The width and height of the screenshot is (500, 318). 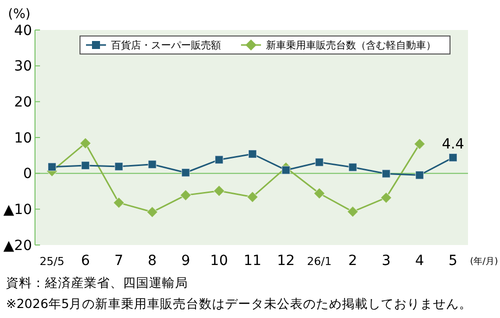 I want to click on text: 資料：経済産業省、四国運輸局, so click(x=97, y=282).